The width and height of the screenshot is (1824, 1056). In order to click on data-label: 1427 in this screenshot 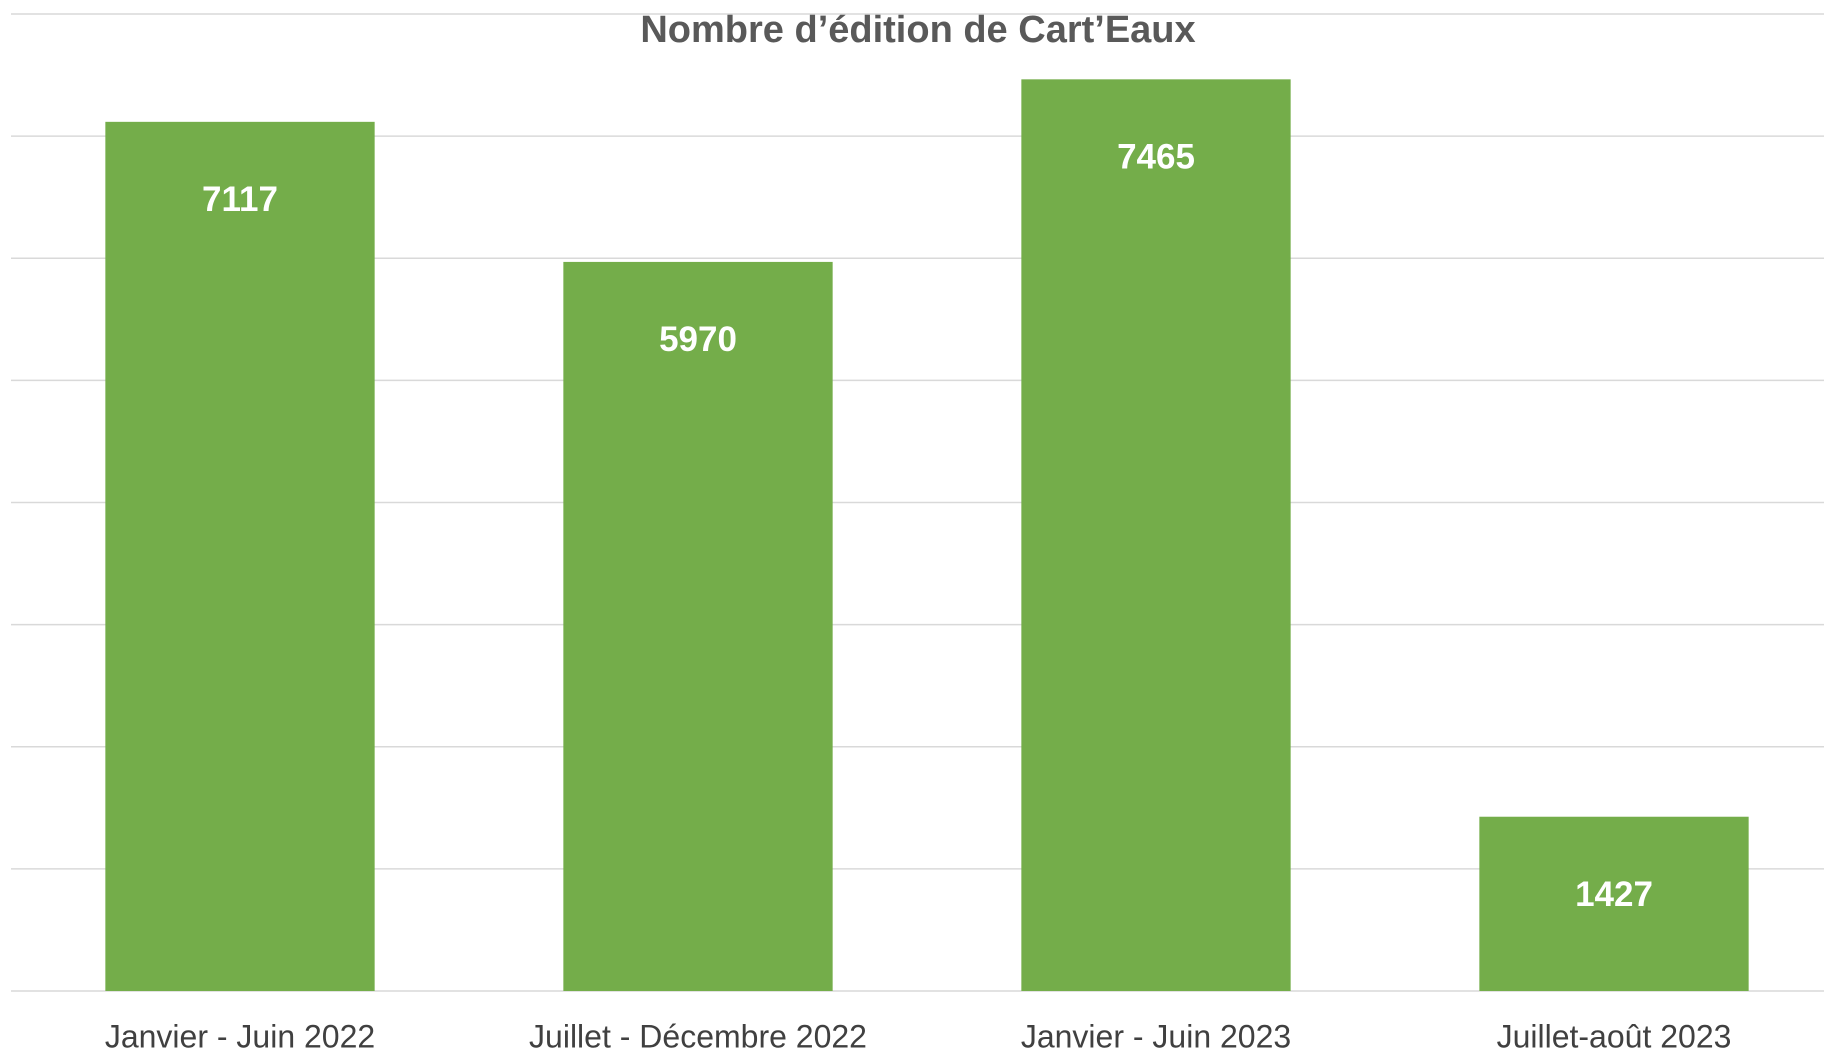, I will do `click(1614, 894)`.